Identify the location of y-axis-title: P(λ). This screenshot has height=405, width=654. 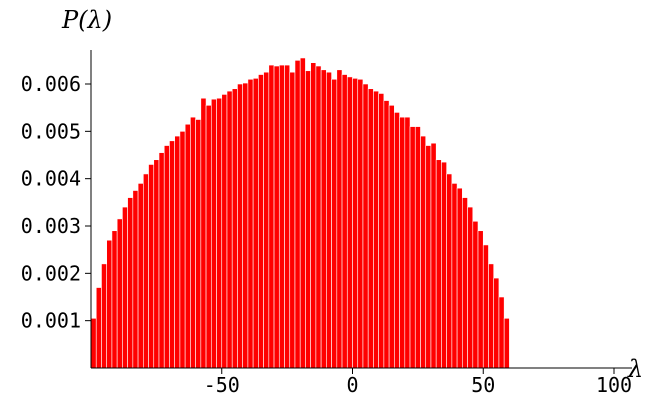
(86, 20).